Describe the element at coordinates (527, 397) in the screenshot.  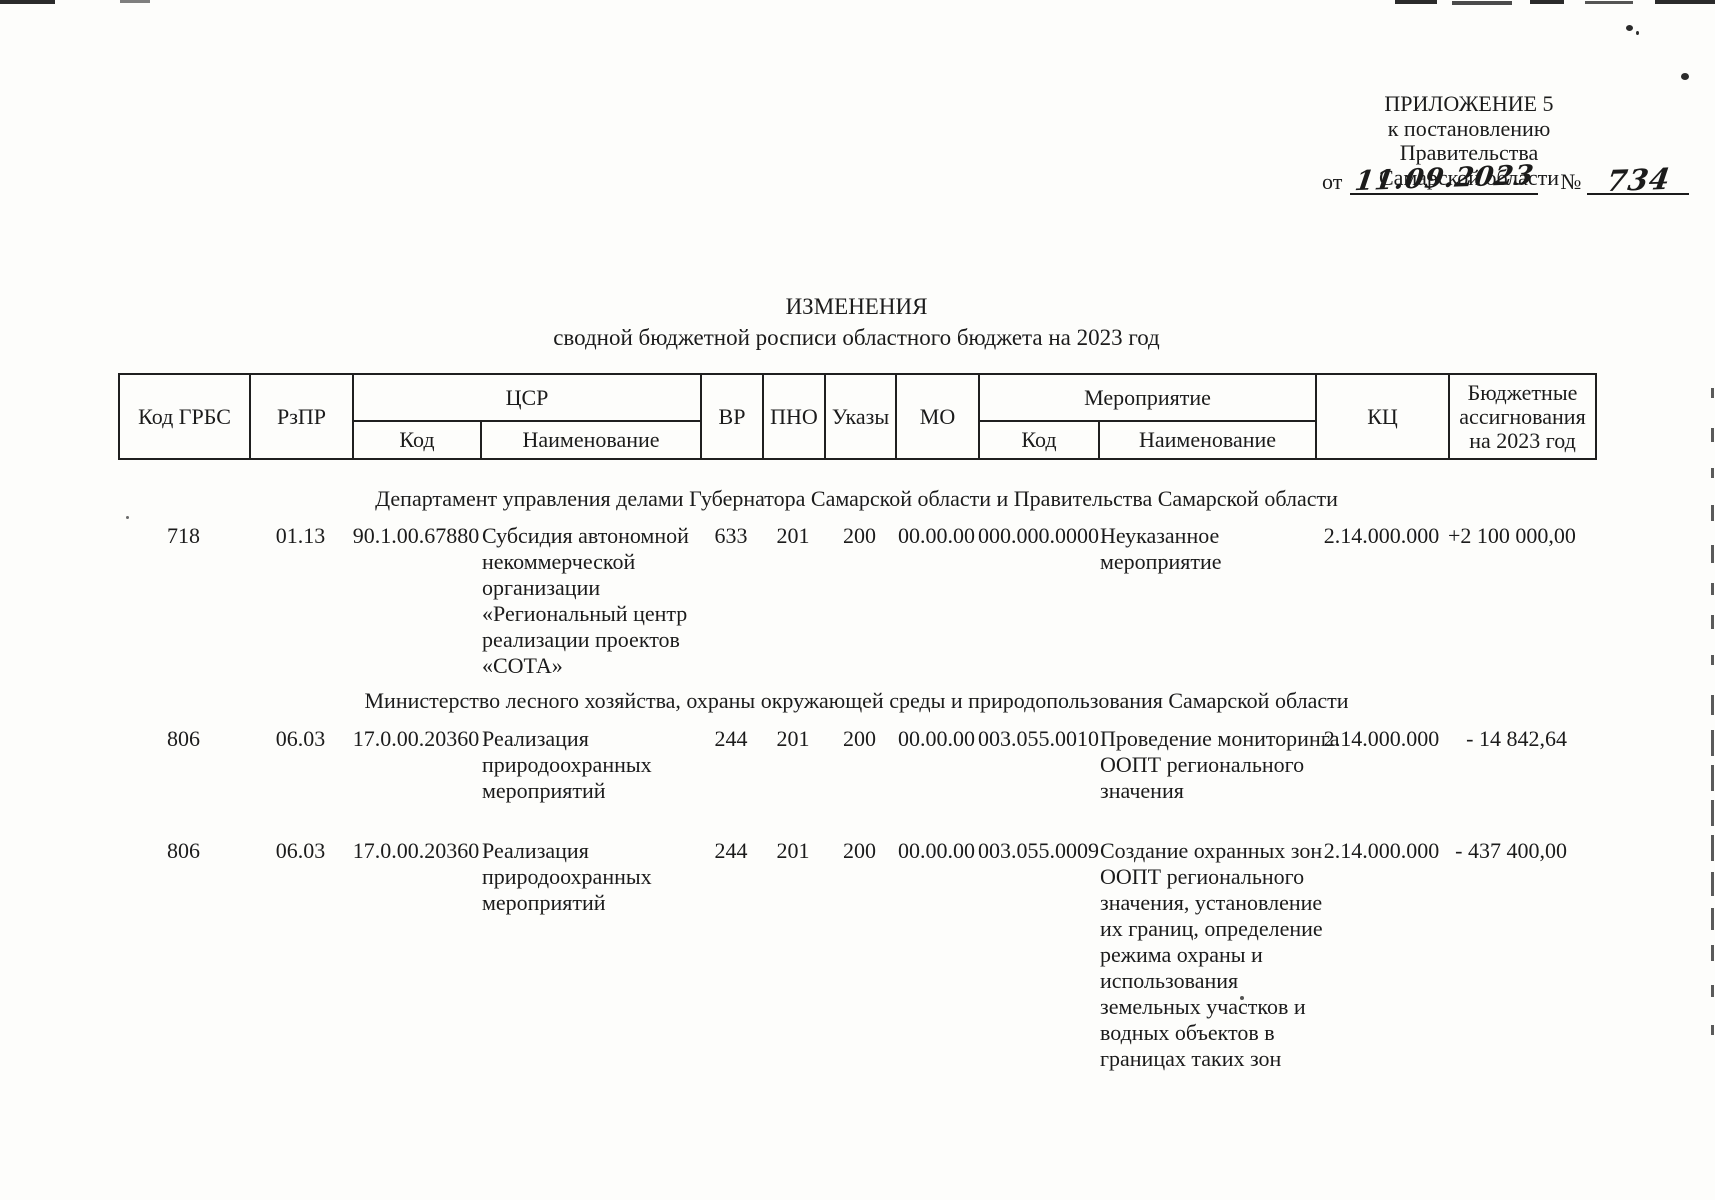
I see `col-header-csr: ЦСР` at that location.